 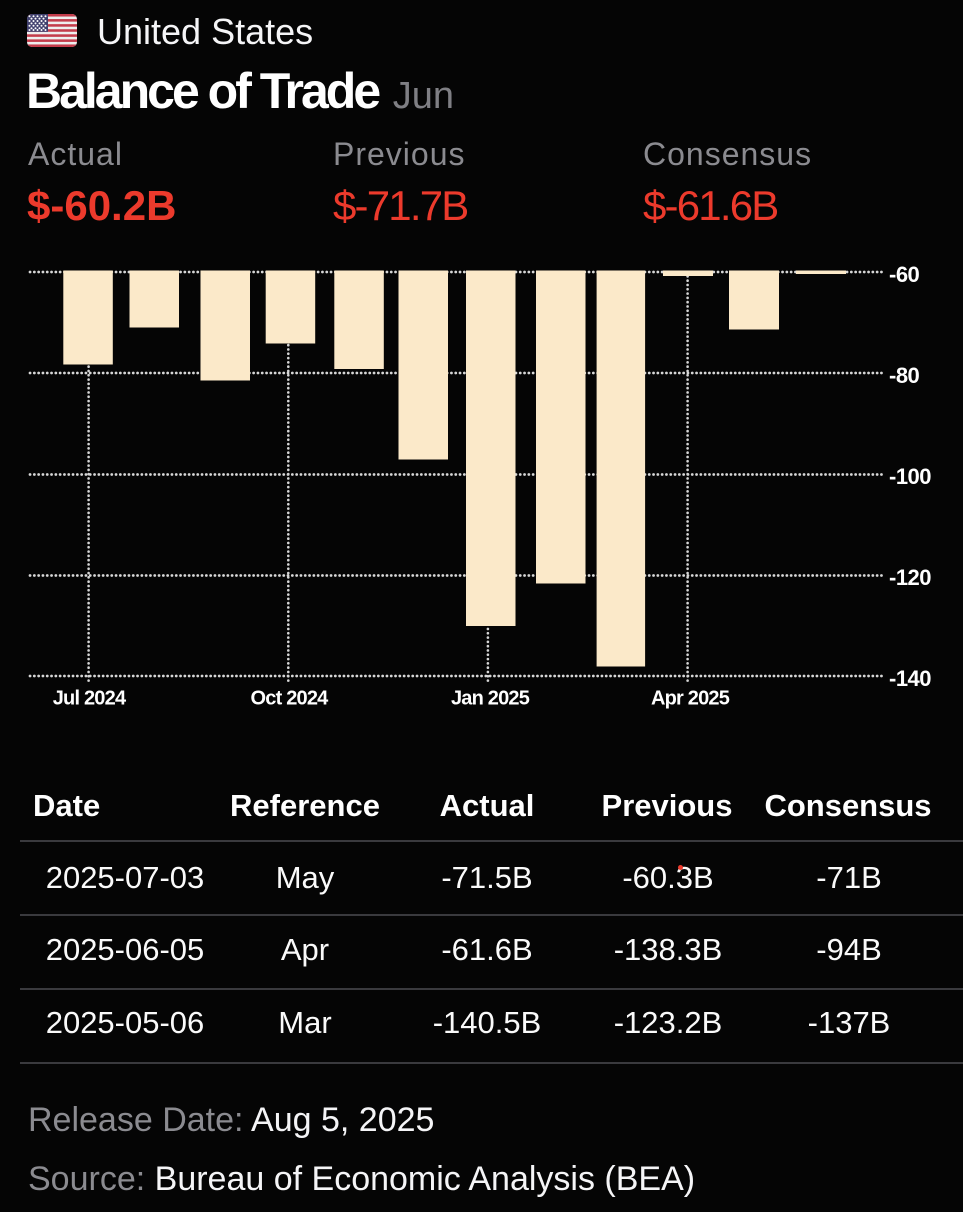 I want to click on svg-text: Oct 2024, so click(x=290, y=699).